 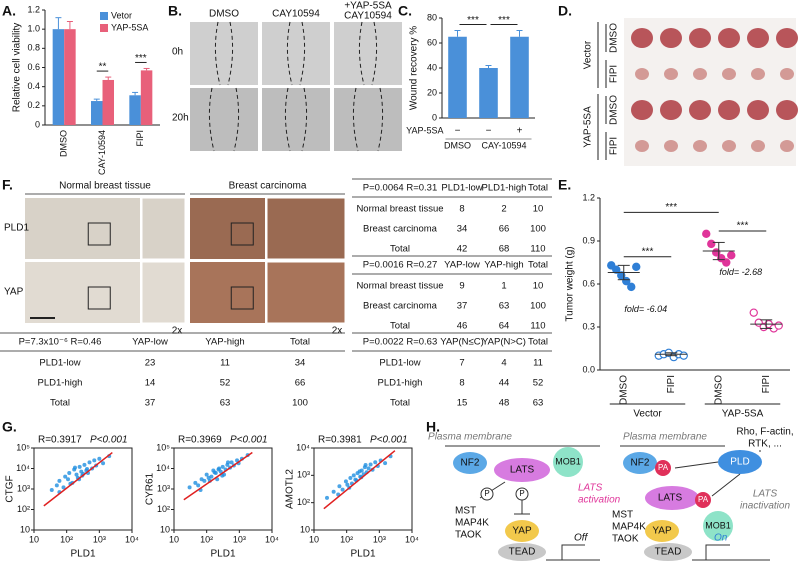 What do you see at coordinates (400, 188) in the screenshot?
I see `table-stat: P=0.0064 R=0.31` at bounding box center [400, 188].